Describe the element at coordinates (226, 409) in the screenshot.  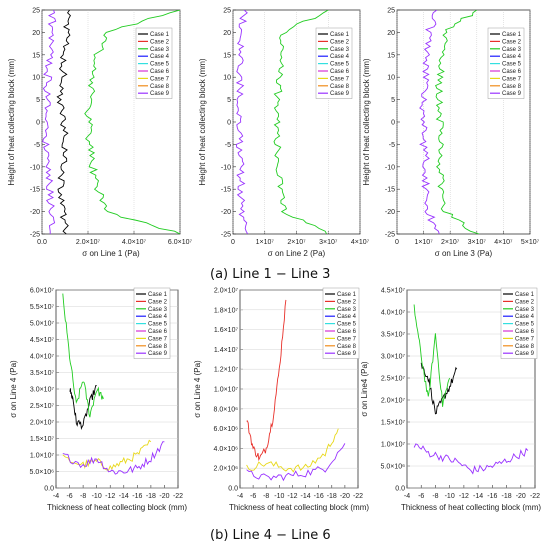
I see `y-tick-label: 8.0×10⁶` at that location.